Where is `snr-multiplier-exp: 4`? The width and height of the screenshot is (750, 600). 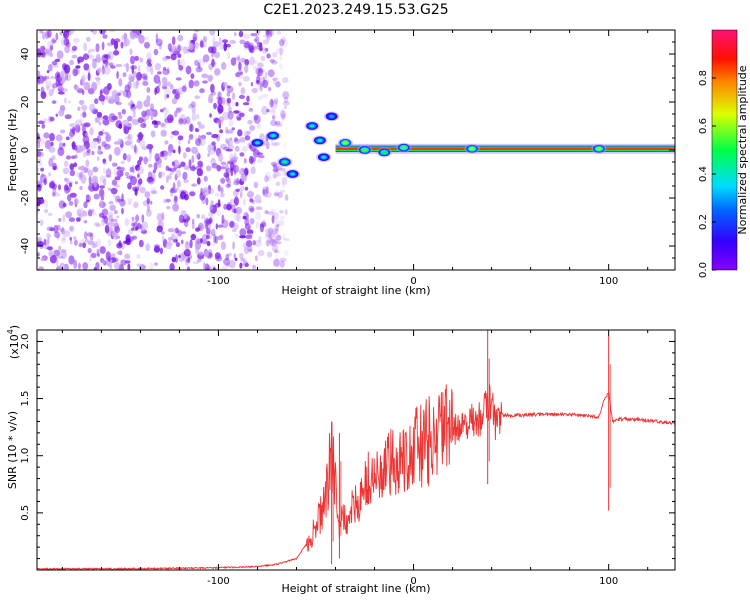
snr-multiplier-exp: 4 is located at coordinates (10, 331).